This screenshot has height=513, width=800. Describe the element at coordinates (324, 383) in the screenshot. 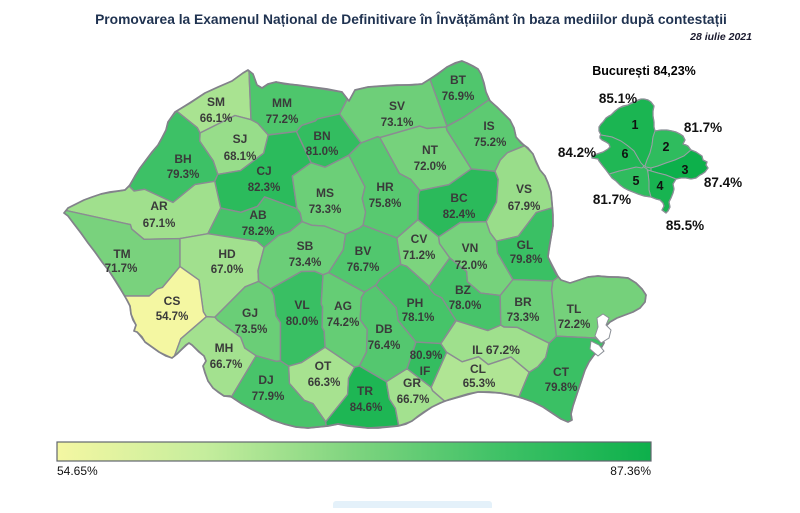

I see `svg-text: 66.3%` at that location.